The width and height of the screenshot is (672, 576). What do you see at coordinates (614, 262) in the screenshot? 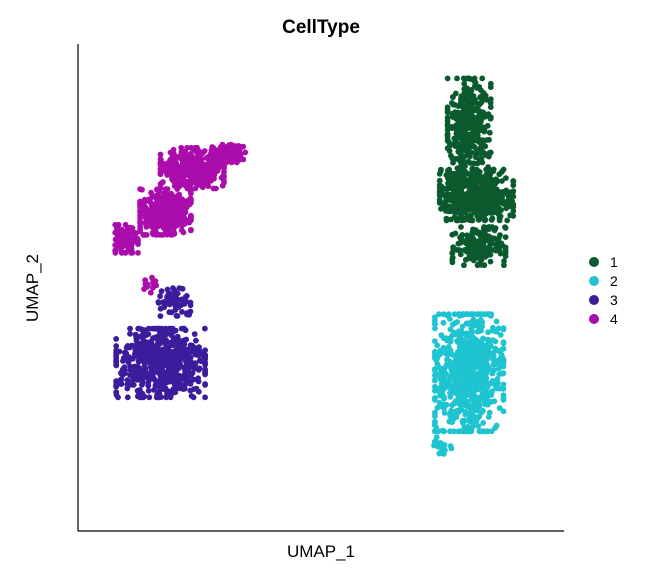
I see `legend-label-1: 1` at bounding box center [614, 262].